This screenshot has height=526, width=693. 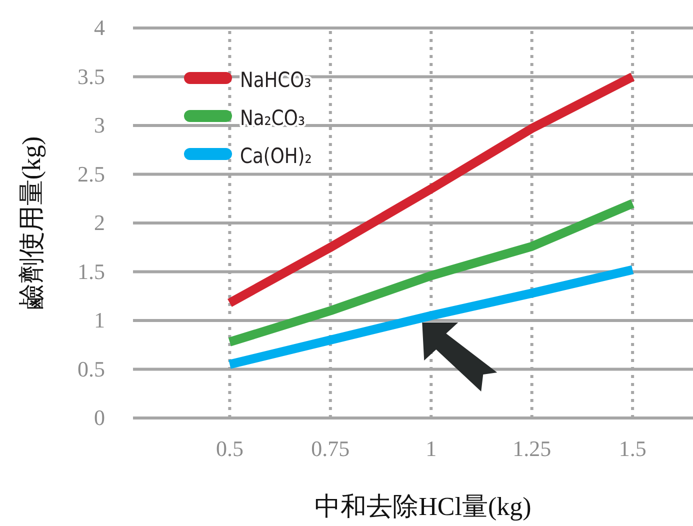 What do you see at coordinates (230, 448) in the screenshot?
I see `x-tick-label: 0.5` at bounding box center [230, 448].